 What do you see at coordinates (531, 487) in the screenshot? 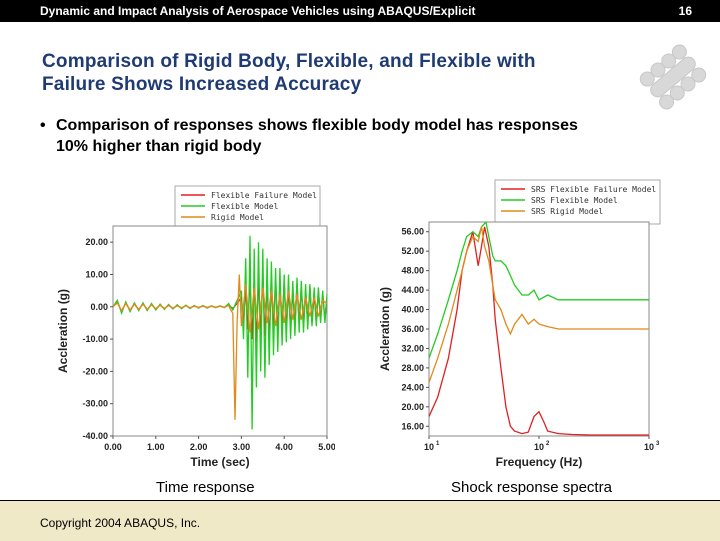
I see `caption-shock-response: Shock response spectra` at bounding box center [531, 487].